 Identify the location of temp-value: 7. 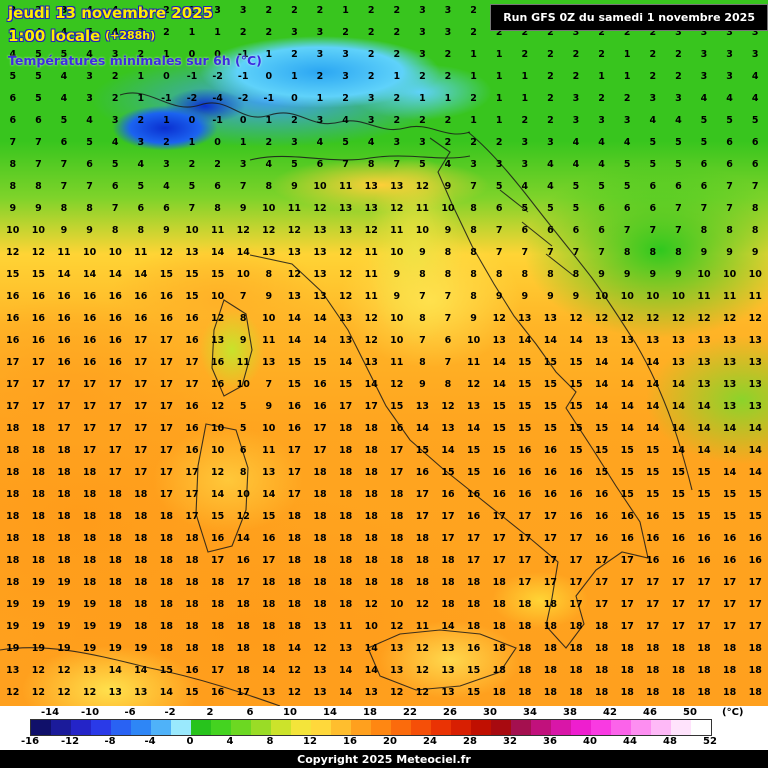
(13, 143).